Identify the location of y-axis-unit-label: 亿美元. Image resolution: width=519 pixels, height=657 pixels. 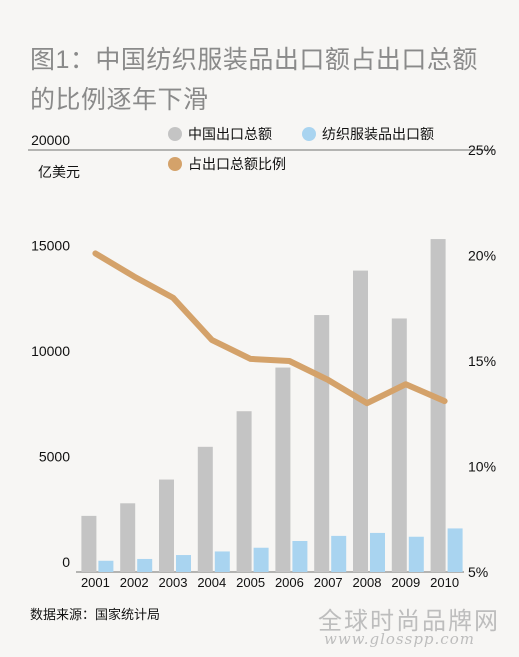
(59, 172).